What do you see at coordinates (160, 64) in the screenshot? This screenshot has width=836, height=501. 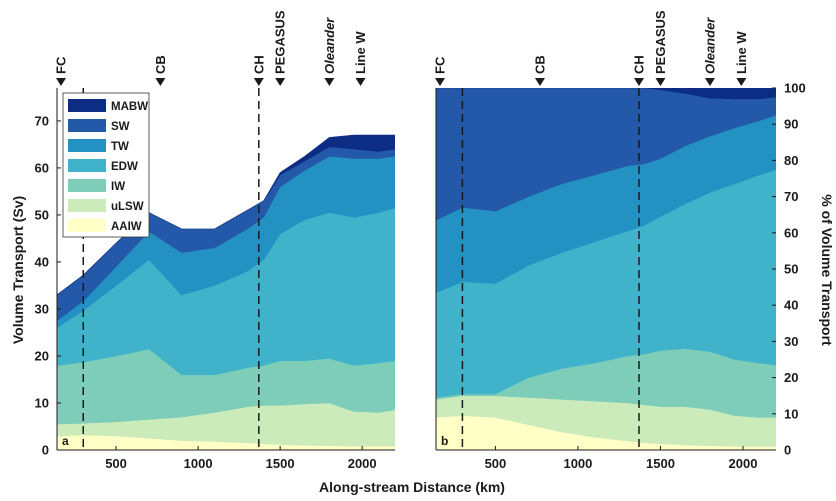 I see `station-label-cb-a: CB` at bounding box center [160, 64].